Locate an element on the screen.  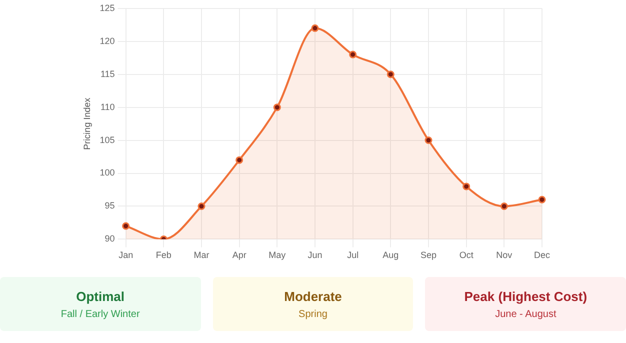
y-tick-label: 90 is located at coordinates (109, 239).